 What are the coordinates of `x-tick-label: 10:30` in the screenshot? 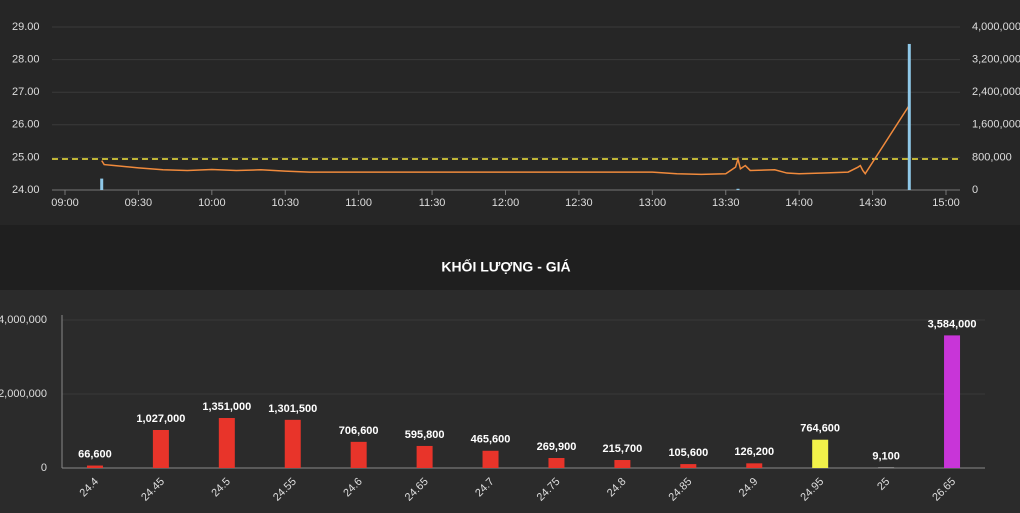 It's located at (285, 203).